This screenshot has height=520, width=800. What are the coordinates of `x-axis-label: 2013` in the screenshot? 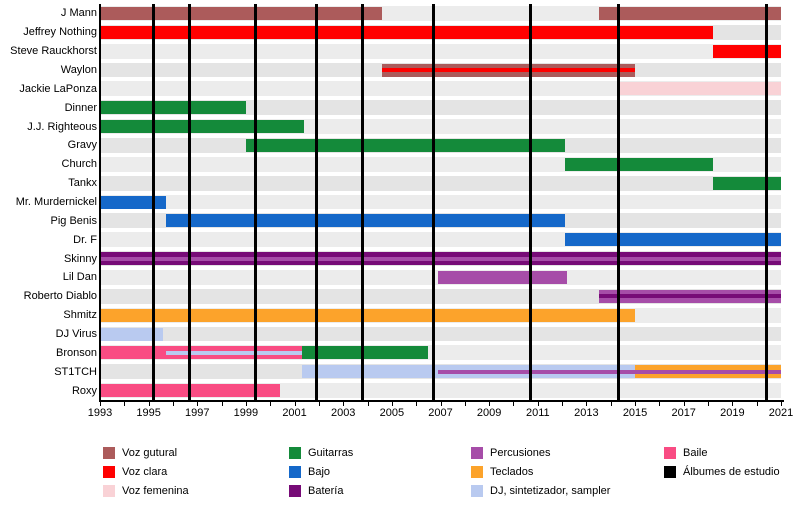 It's located at (586, 413).